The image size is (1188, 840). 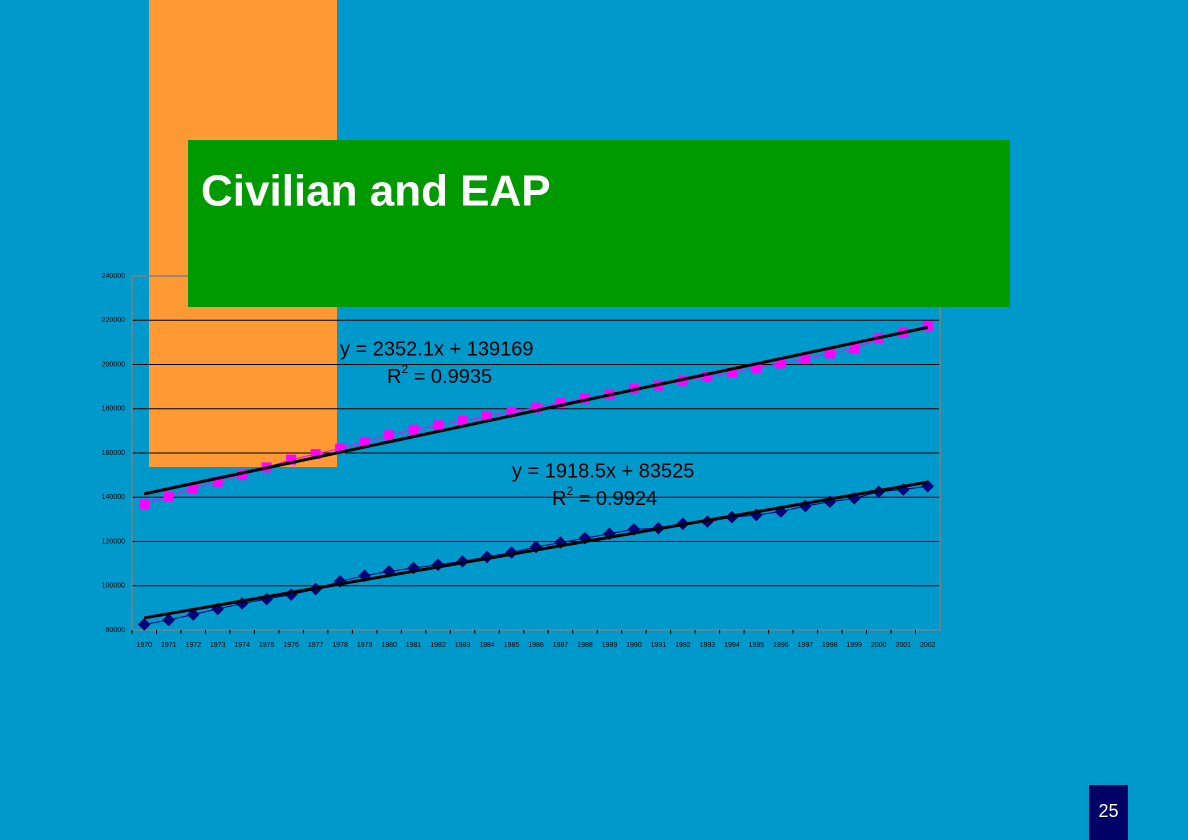 What do you see at coordinates (708, 645) in the screenshot?
I see `x-tick-label: 1993` at bounding box center [708, 645].